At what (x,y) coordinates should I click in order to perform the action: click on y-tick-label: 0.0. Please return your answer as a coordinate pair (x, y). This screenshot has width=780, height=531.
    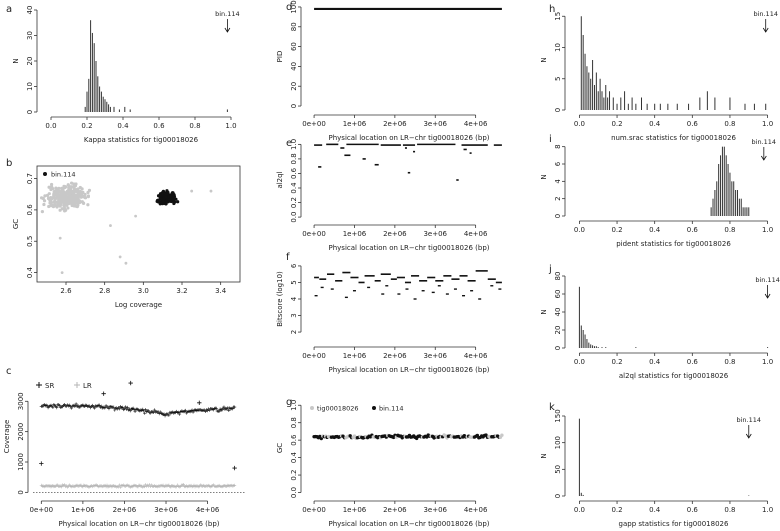
    Looking at the image, I should click on (294, 492).